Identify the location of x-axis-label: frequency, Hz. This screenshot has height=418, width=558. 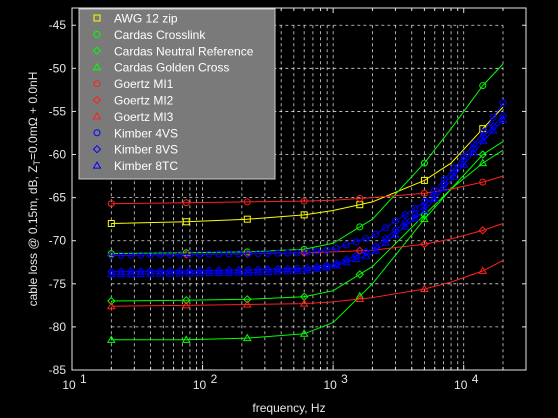
(288, 408).